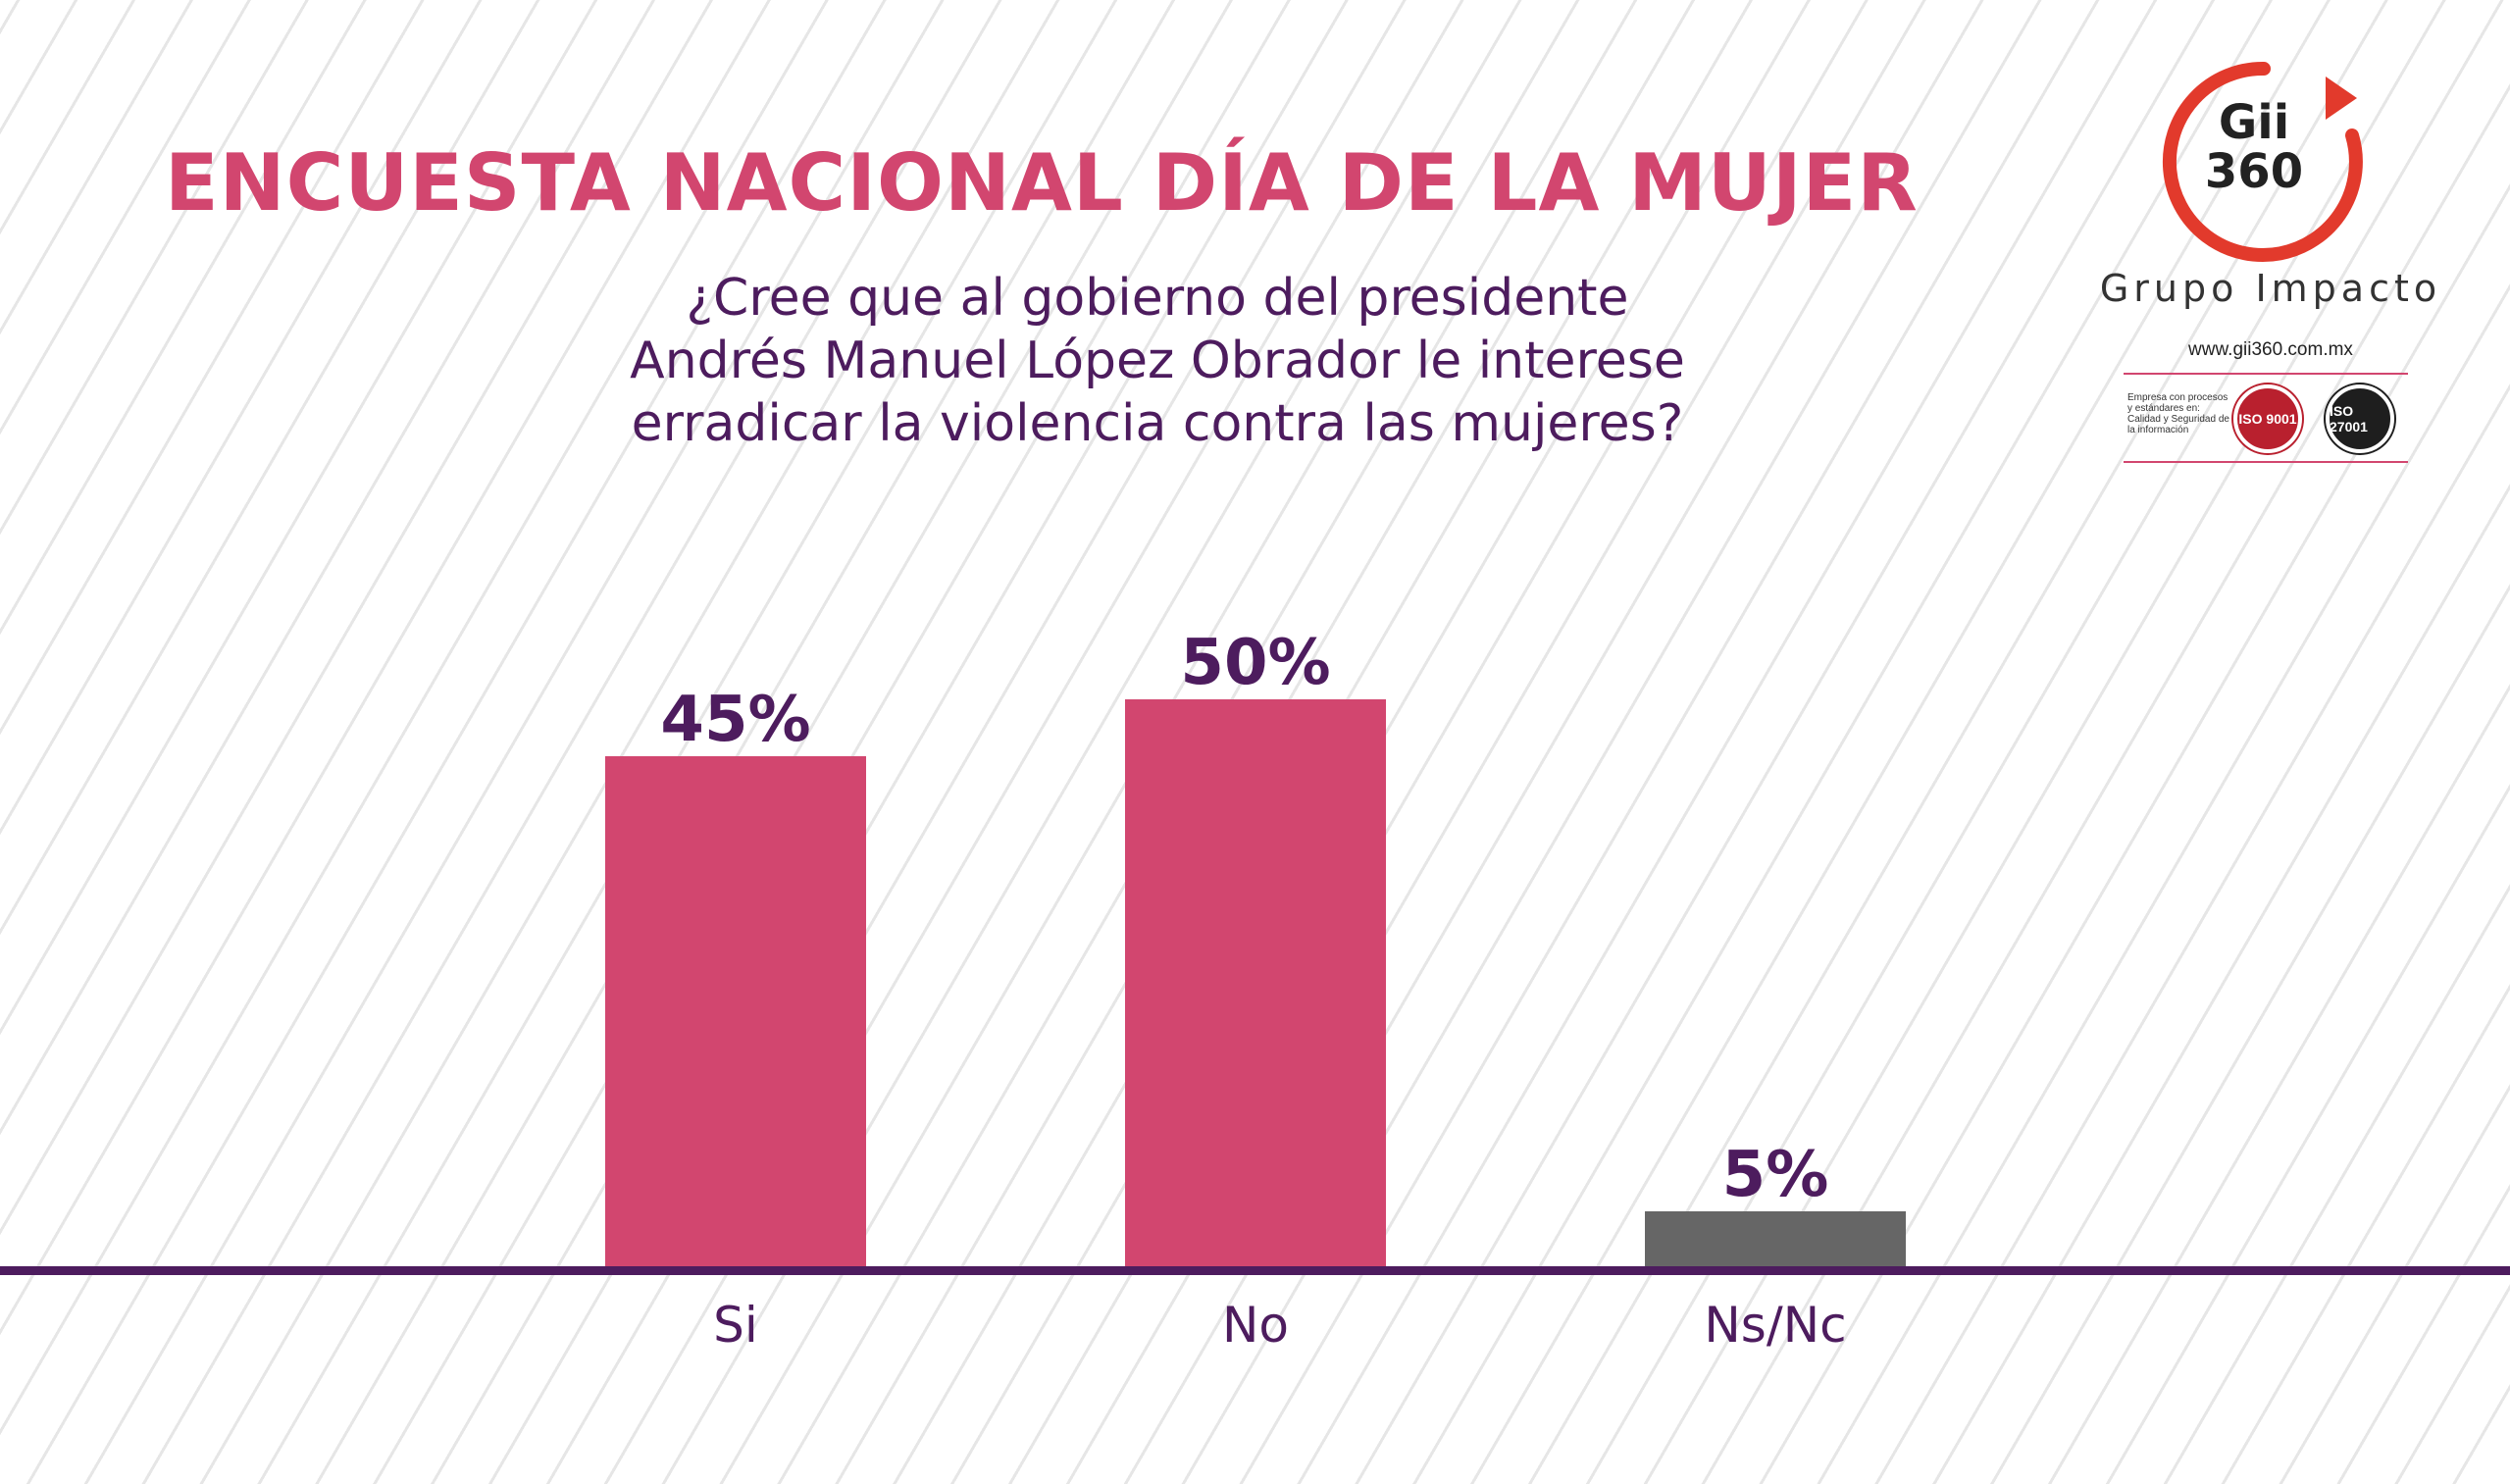  Describe the element at coordinates (1255, 1271) in the screenshot. I see `x-axis-line` at that location.